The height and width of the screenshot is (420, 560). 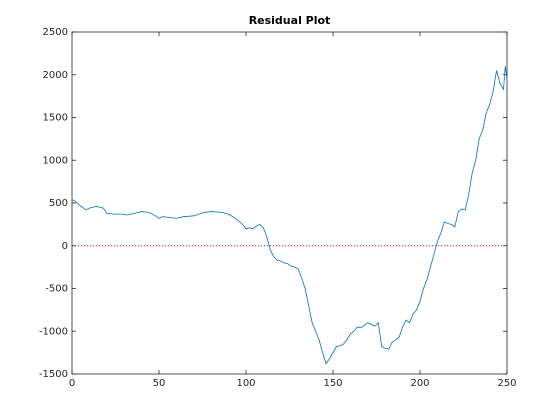 I want to click on y-tick-label: -1000, so click(x=53, y=331).